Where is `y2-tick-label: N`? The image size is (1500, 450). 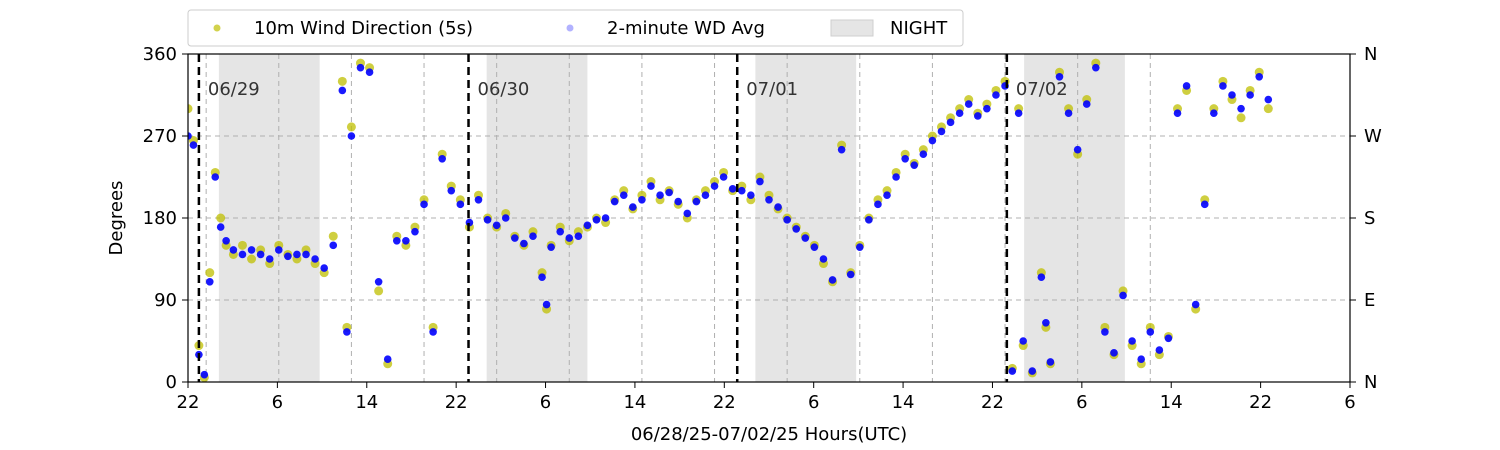 y2-tick-label: N is located at coordinates (1370, 382).